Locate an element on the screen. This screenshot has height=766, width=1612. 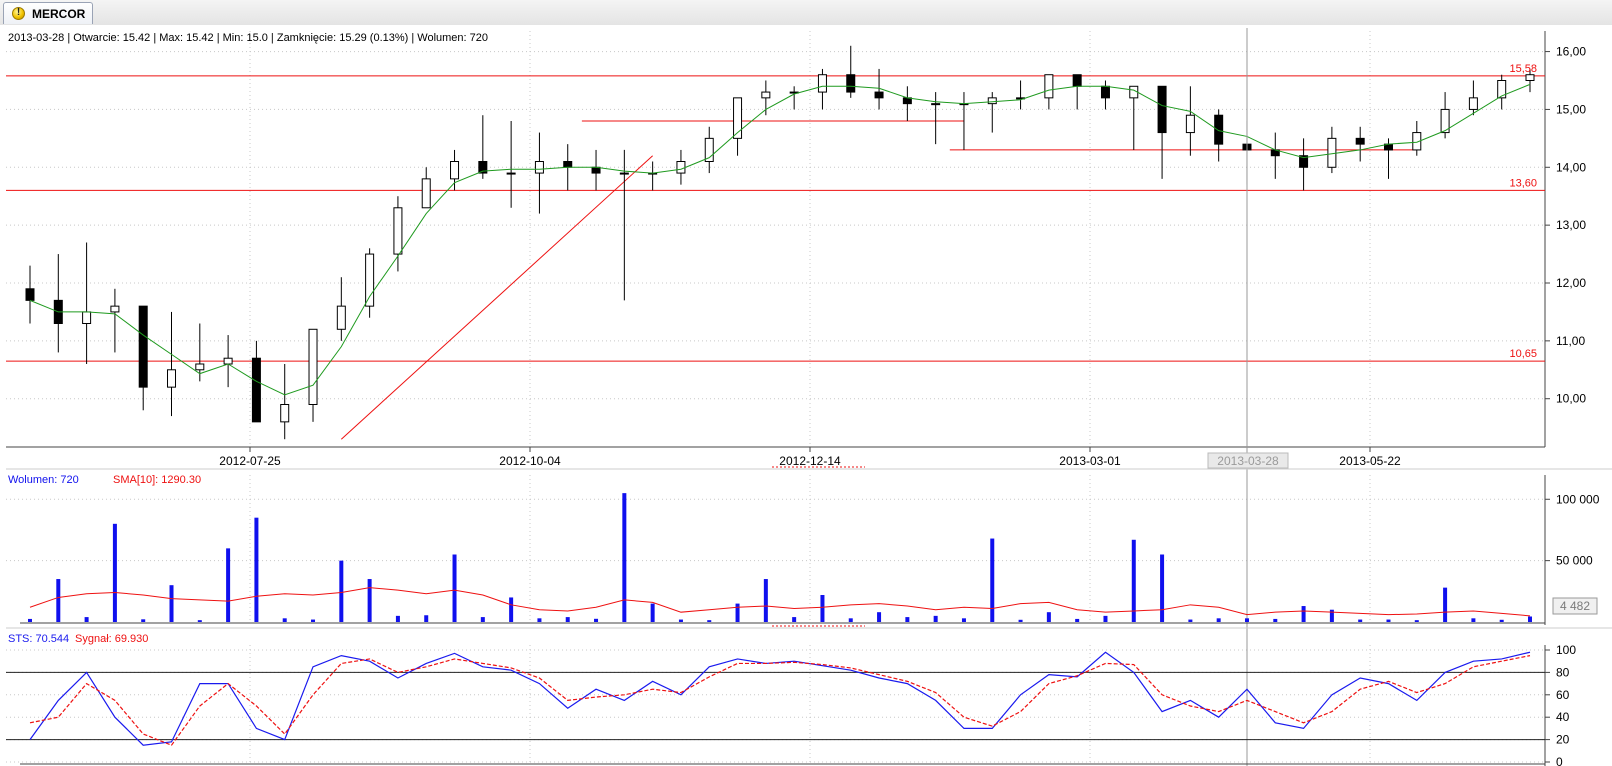
price-x-tick-label: 2013-03-01 is located at coordinates (1090, 461).